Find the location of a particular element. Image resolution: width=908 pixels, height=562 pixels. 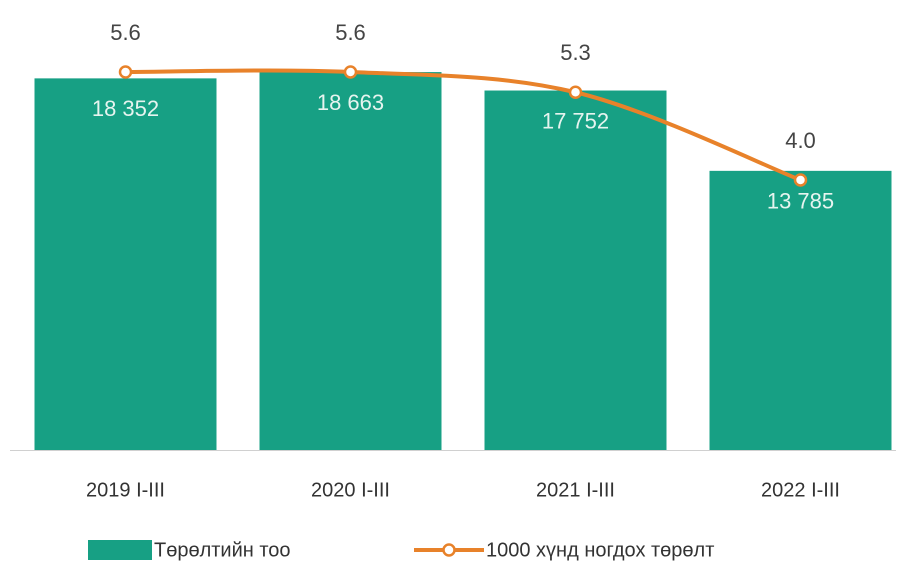

x-tick-label: 2019 I-III is located at coordinates (125, 490).